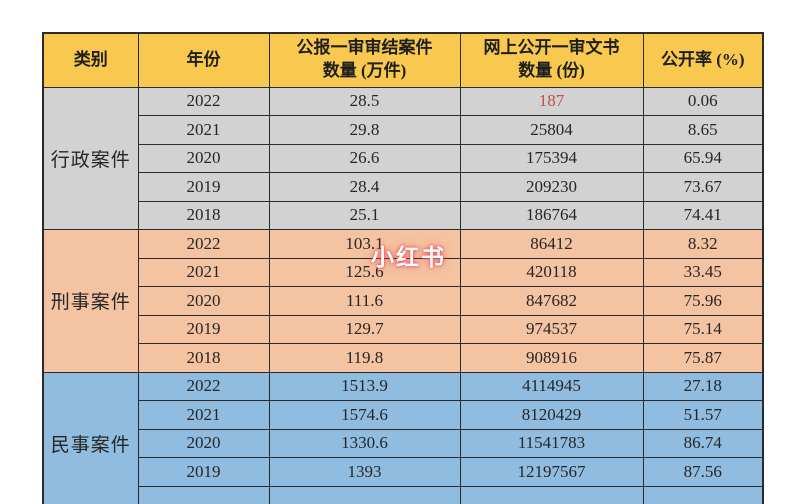  I want to click on rate-cell: 75.14, so click(703, 329).